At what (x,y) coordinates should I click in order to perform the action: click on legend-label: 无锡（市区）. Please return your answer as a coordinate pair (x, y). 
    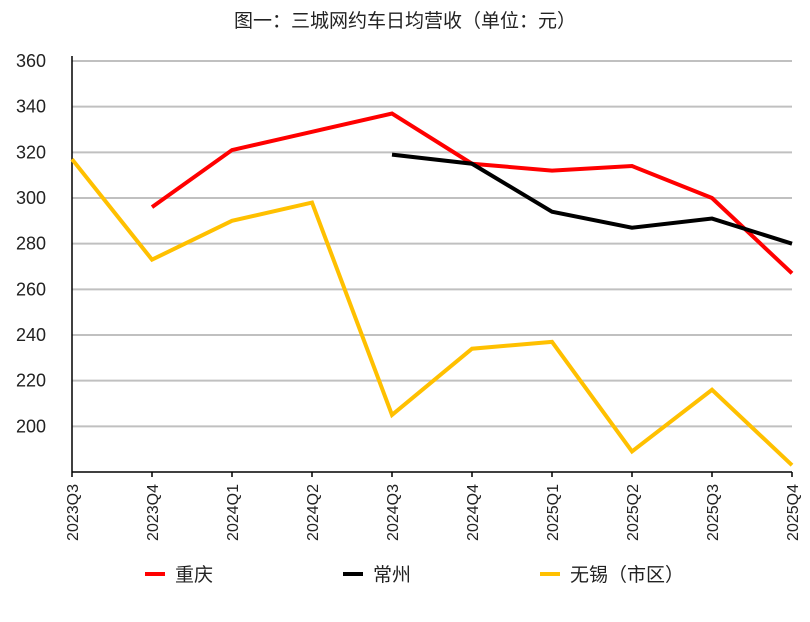
    Looking at the image, I should click on (627, 575).